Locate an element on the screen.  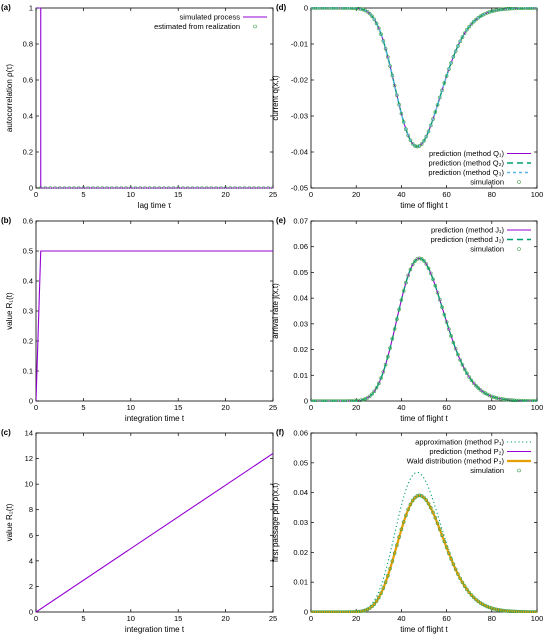
y-tick-label: 0.02 is located at coordinates (300, 349).